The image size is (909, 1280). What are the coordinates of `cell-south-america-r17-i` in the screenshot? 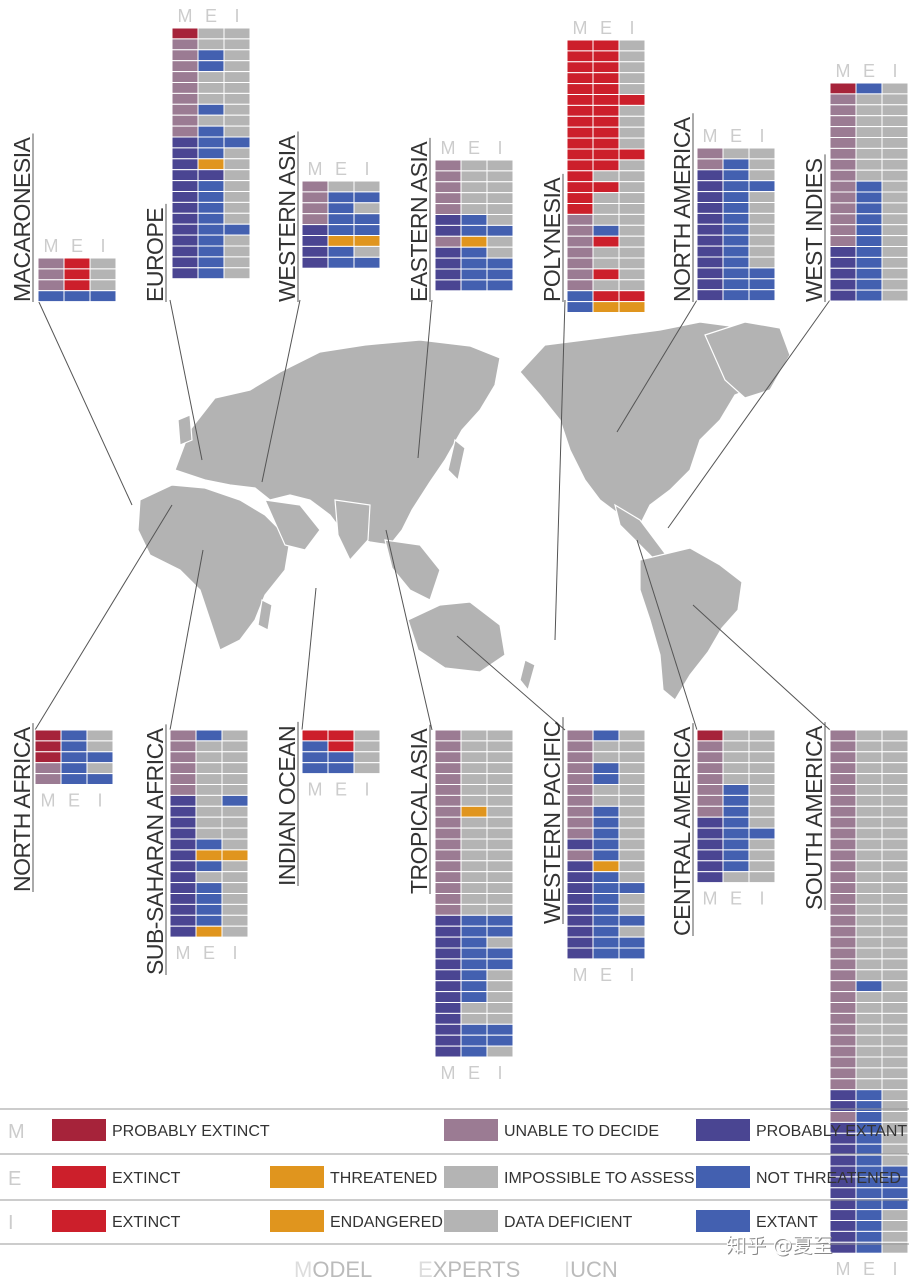 It's located at (895, 920).